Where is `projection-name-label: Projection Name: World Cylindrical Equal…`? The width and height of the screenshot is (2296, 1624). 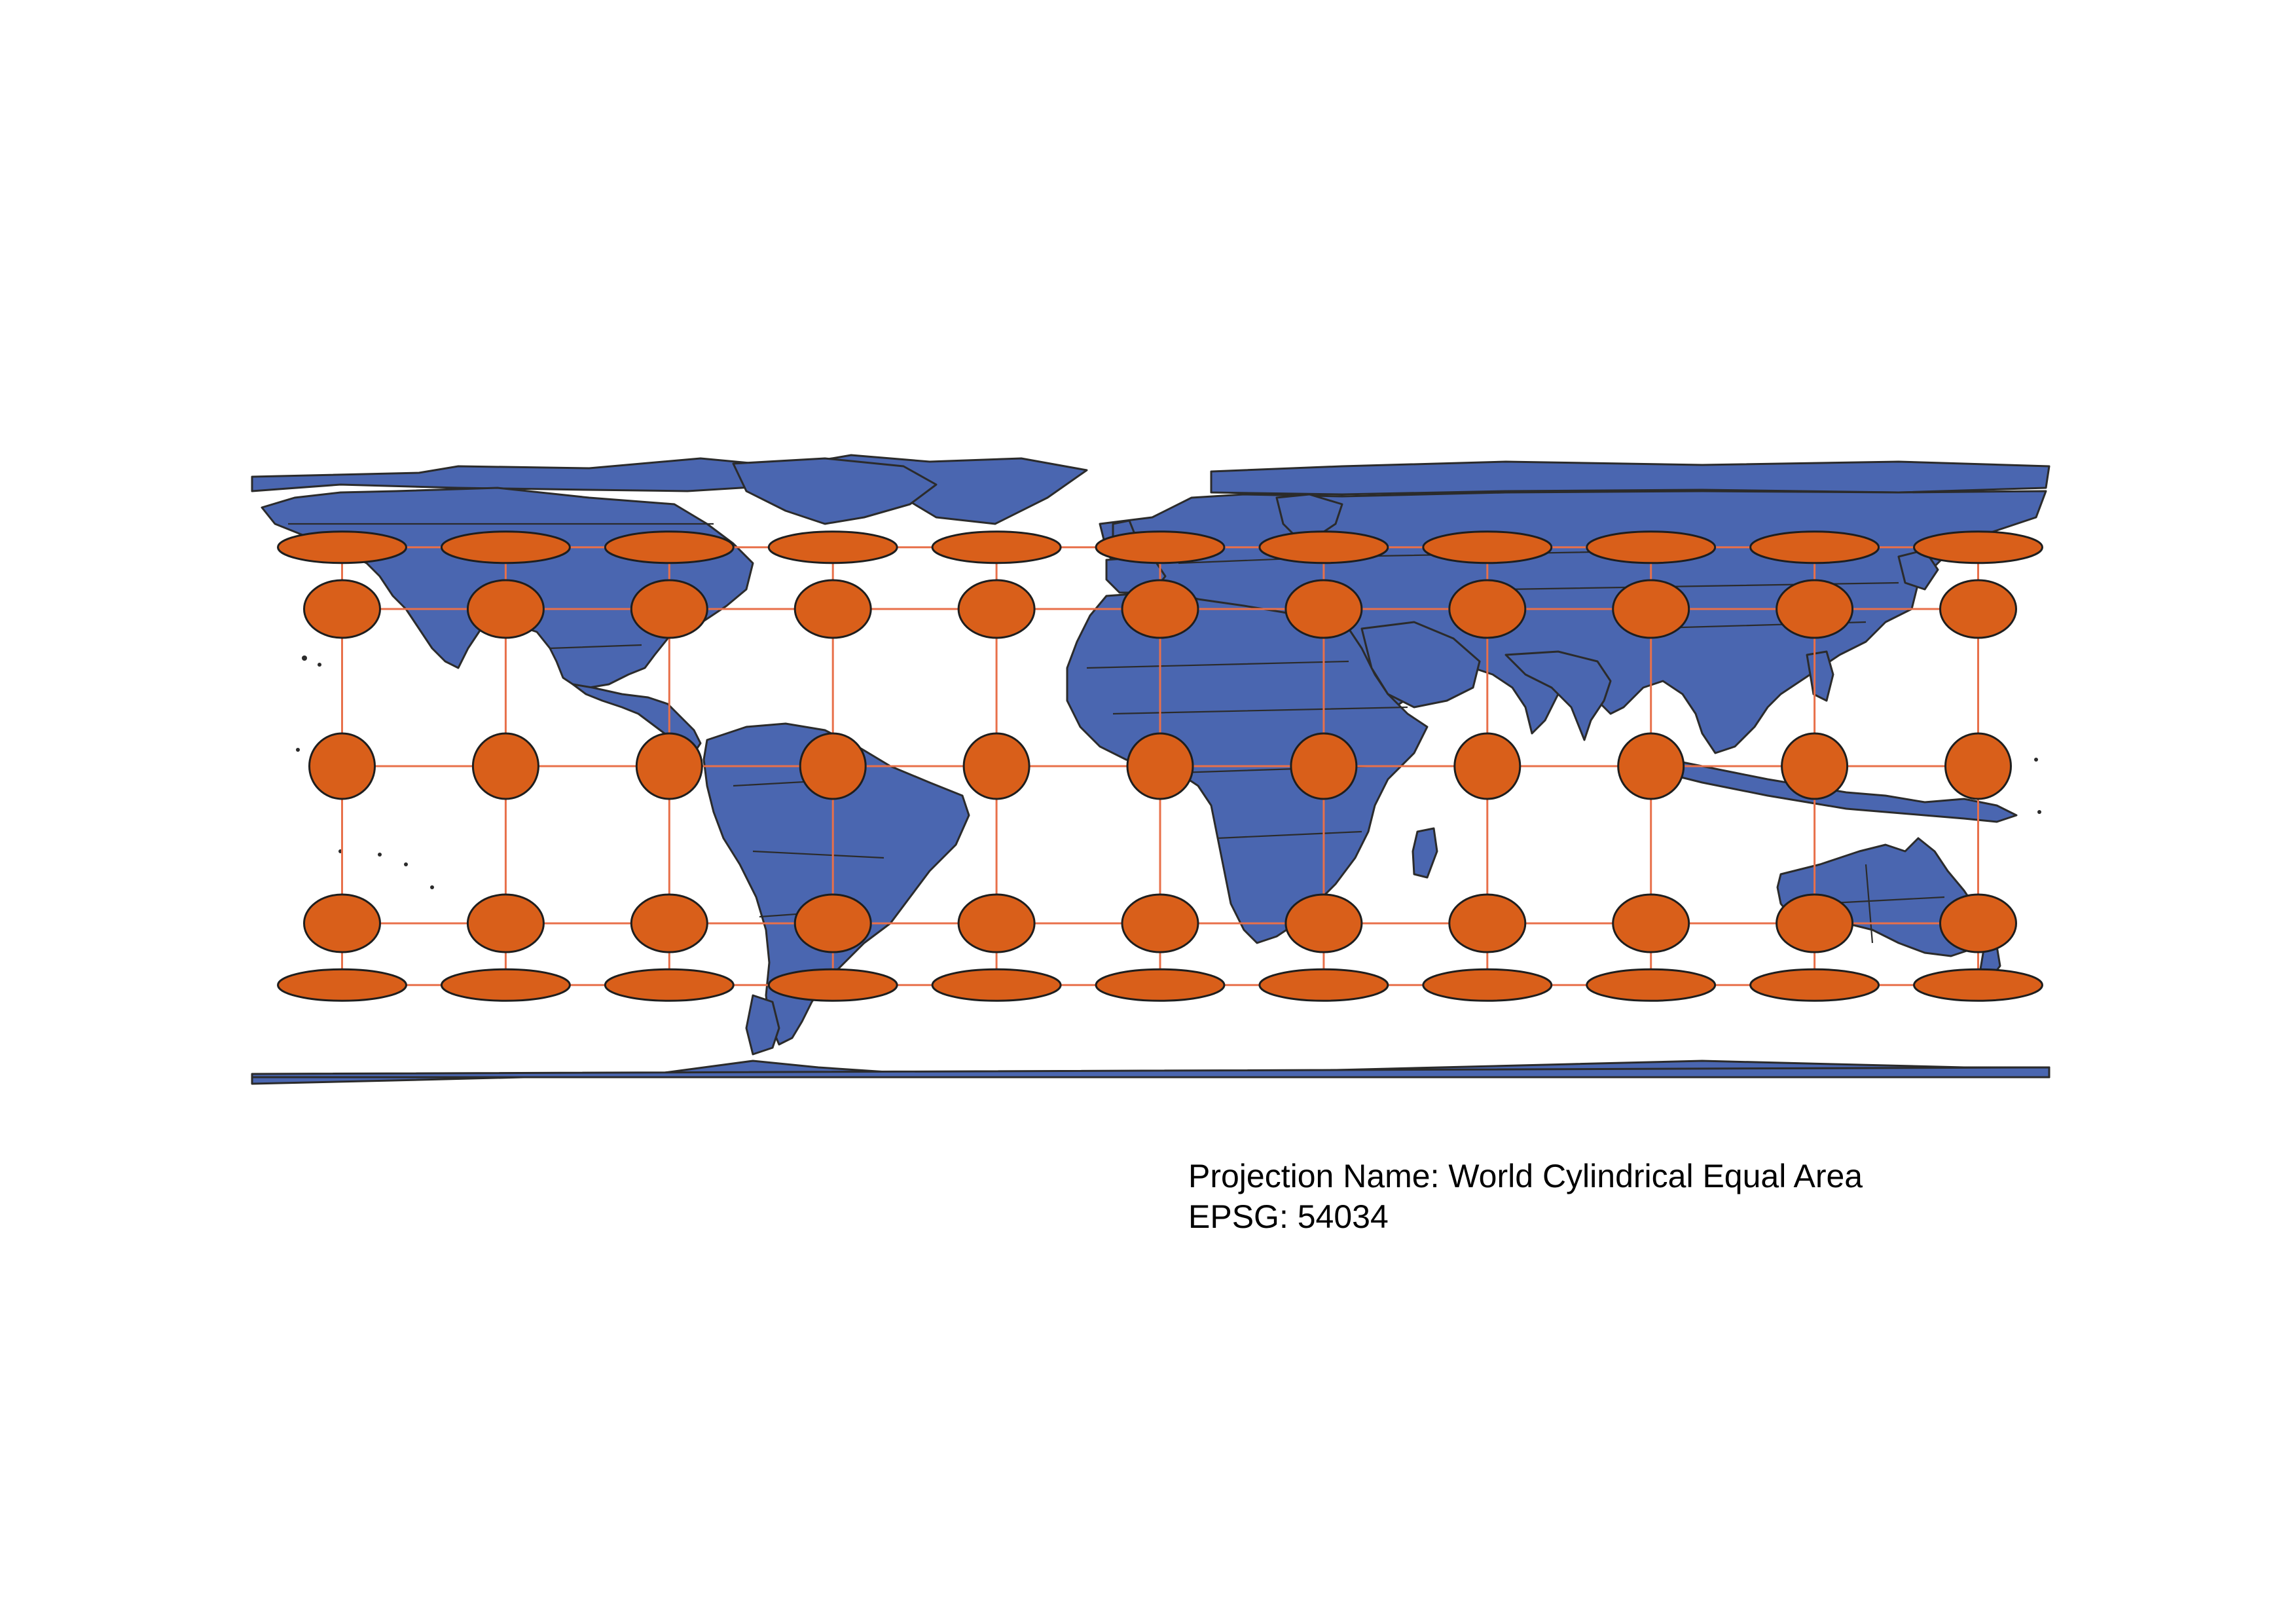 projection-name-label: Projection Name: World Cylindrical Equal… is located at coordinates (1525, 1176).